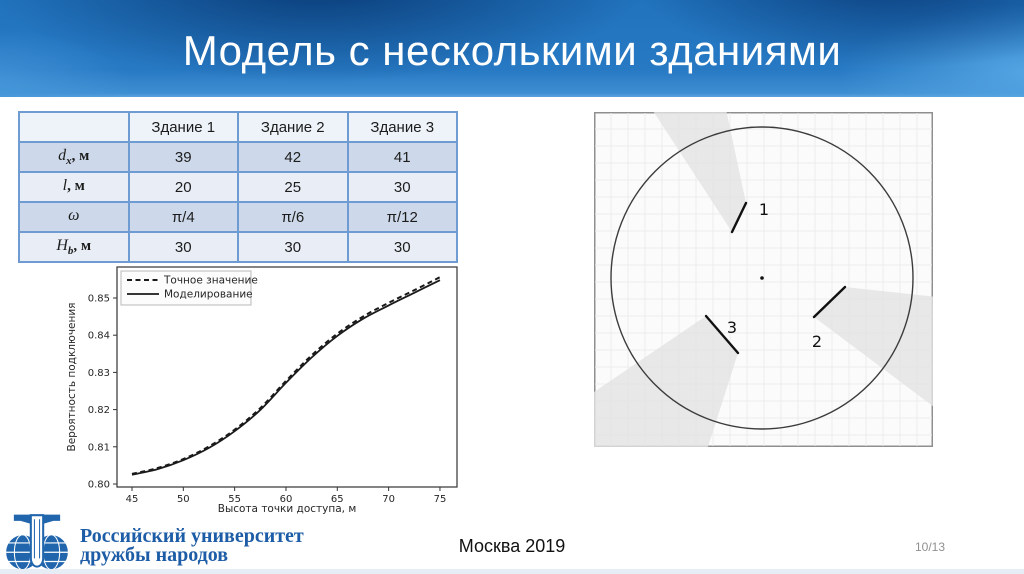 The image size is (1024, 574). Describe the element at coordinates (287, 509) in the screenshot. I see `svg-text: Высота точки доступа, м` at that location.